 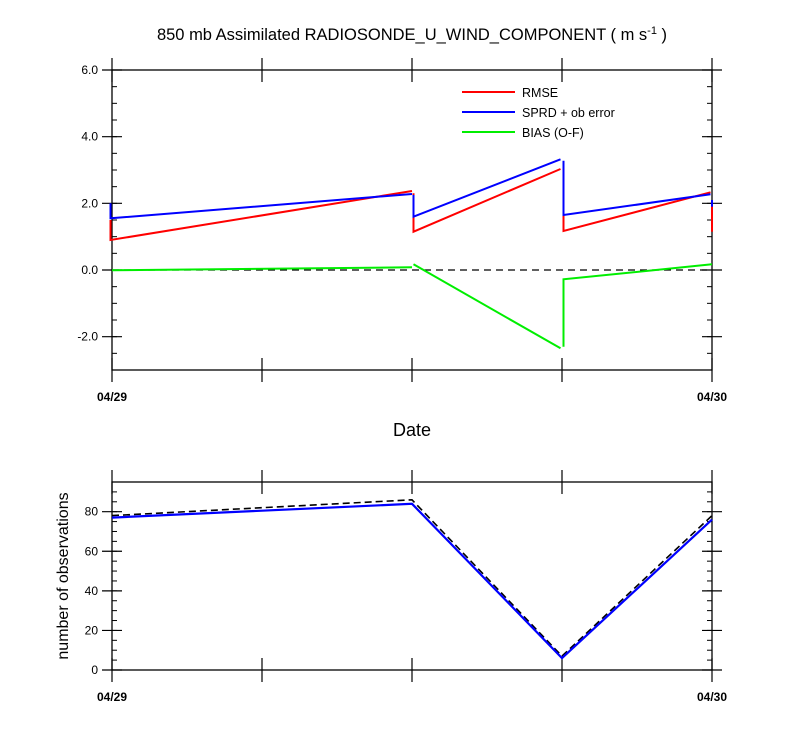 I want to click on top-y-tick-label: -2.0, so click(x=87, y=337).